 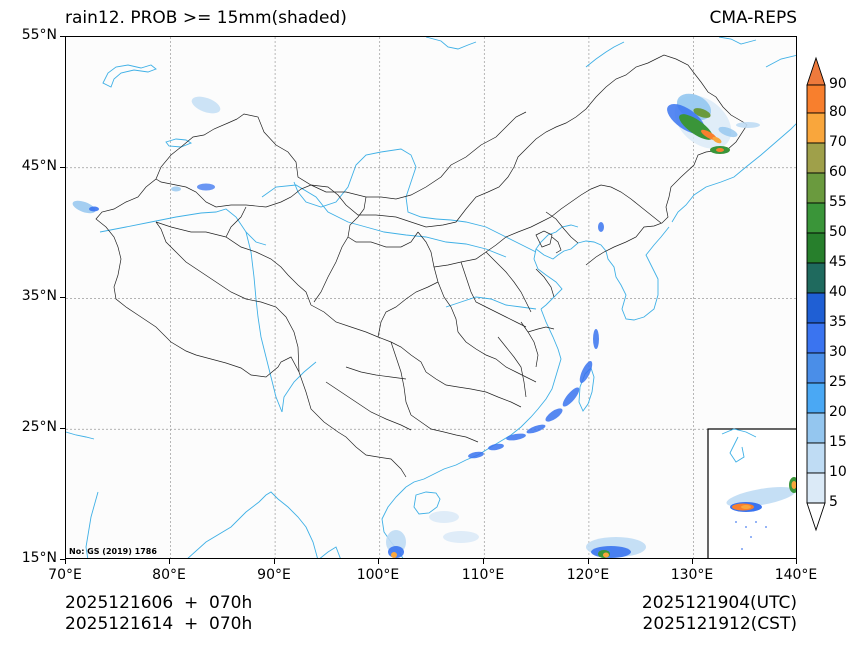 I want to click on model-name: CMA-REPS, so click(x=753, y=18).